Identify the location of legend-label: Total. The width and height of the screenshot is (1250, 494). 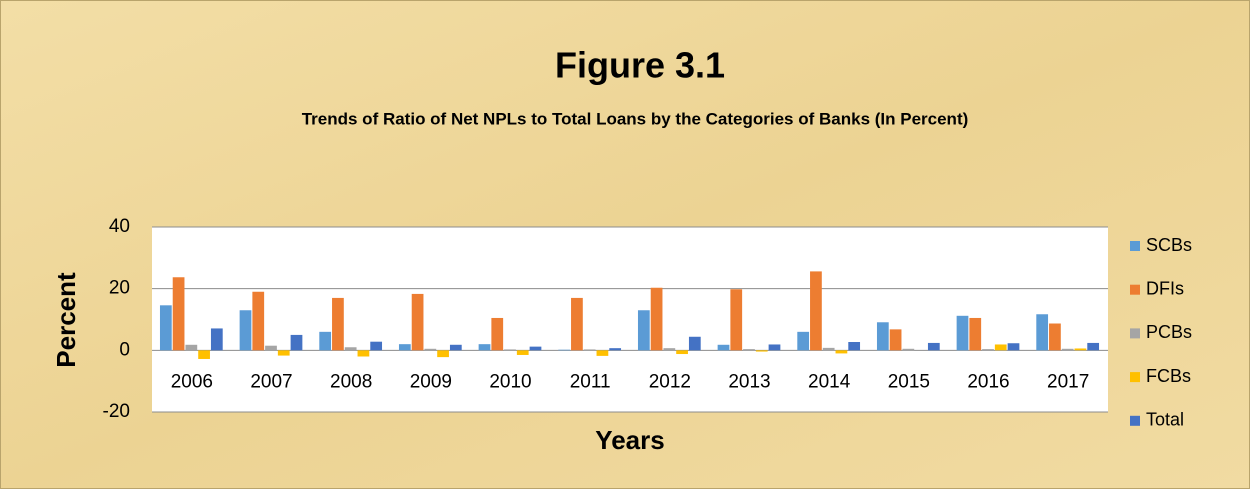
(1165, 420).